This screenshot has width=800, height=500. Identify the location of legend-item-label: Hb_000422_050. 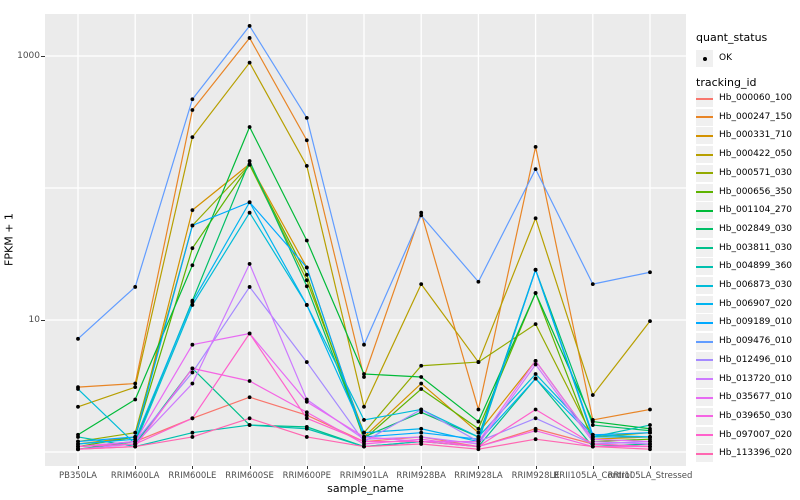
(756, 154).